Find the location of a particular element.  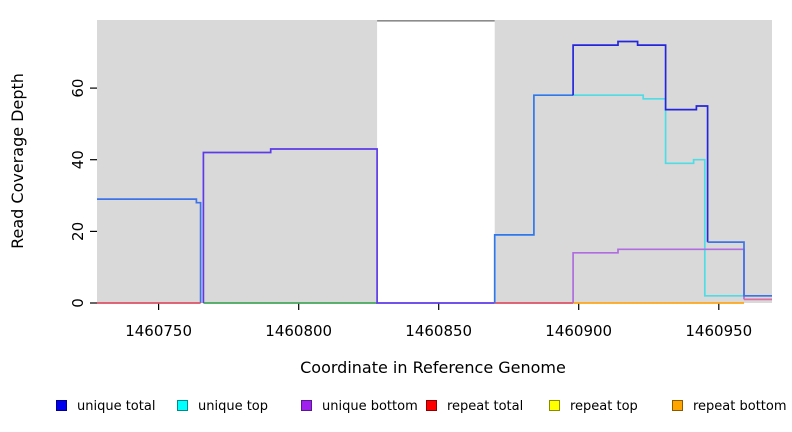

legend-item-unique-bottom: unique bottom is located at coordinates (359, 407).